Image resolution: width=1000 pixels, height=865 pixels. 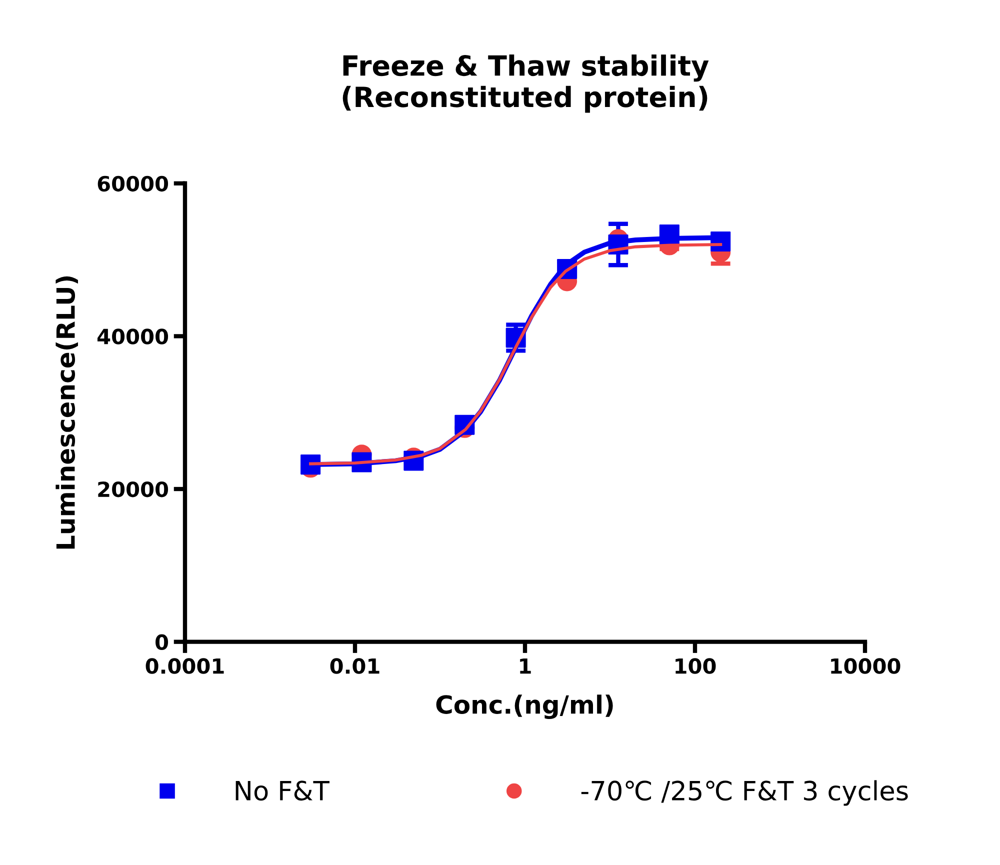 I want to click on x-tick-label: 10000, so click(x=865, y=666).